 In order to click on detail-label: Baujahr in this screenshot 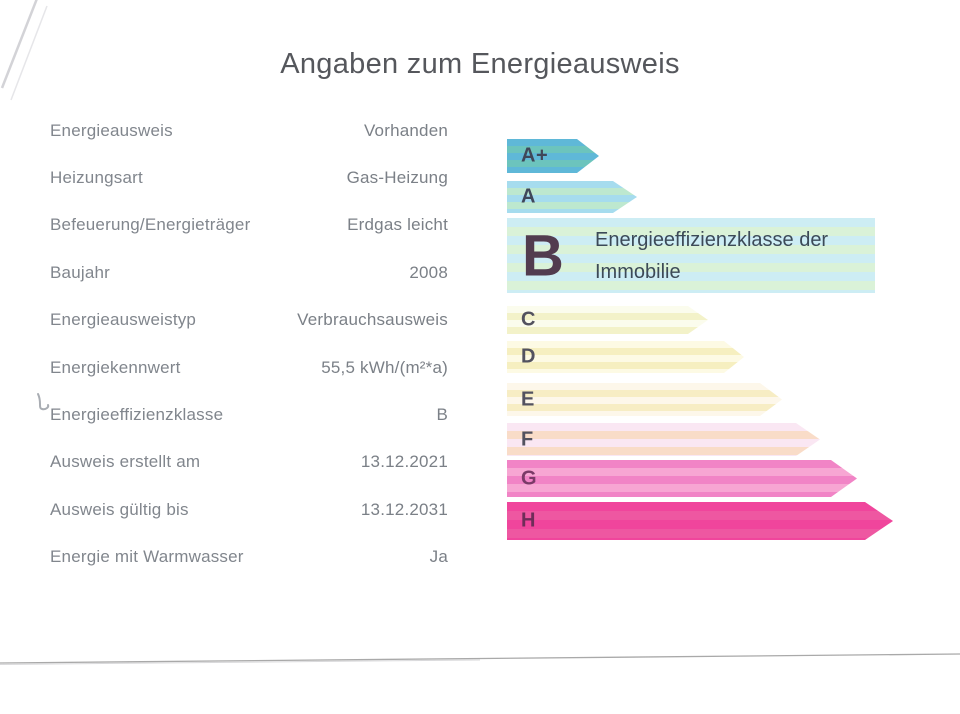, I will do `click(80, 272)`.